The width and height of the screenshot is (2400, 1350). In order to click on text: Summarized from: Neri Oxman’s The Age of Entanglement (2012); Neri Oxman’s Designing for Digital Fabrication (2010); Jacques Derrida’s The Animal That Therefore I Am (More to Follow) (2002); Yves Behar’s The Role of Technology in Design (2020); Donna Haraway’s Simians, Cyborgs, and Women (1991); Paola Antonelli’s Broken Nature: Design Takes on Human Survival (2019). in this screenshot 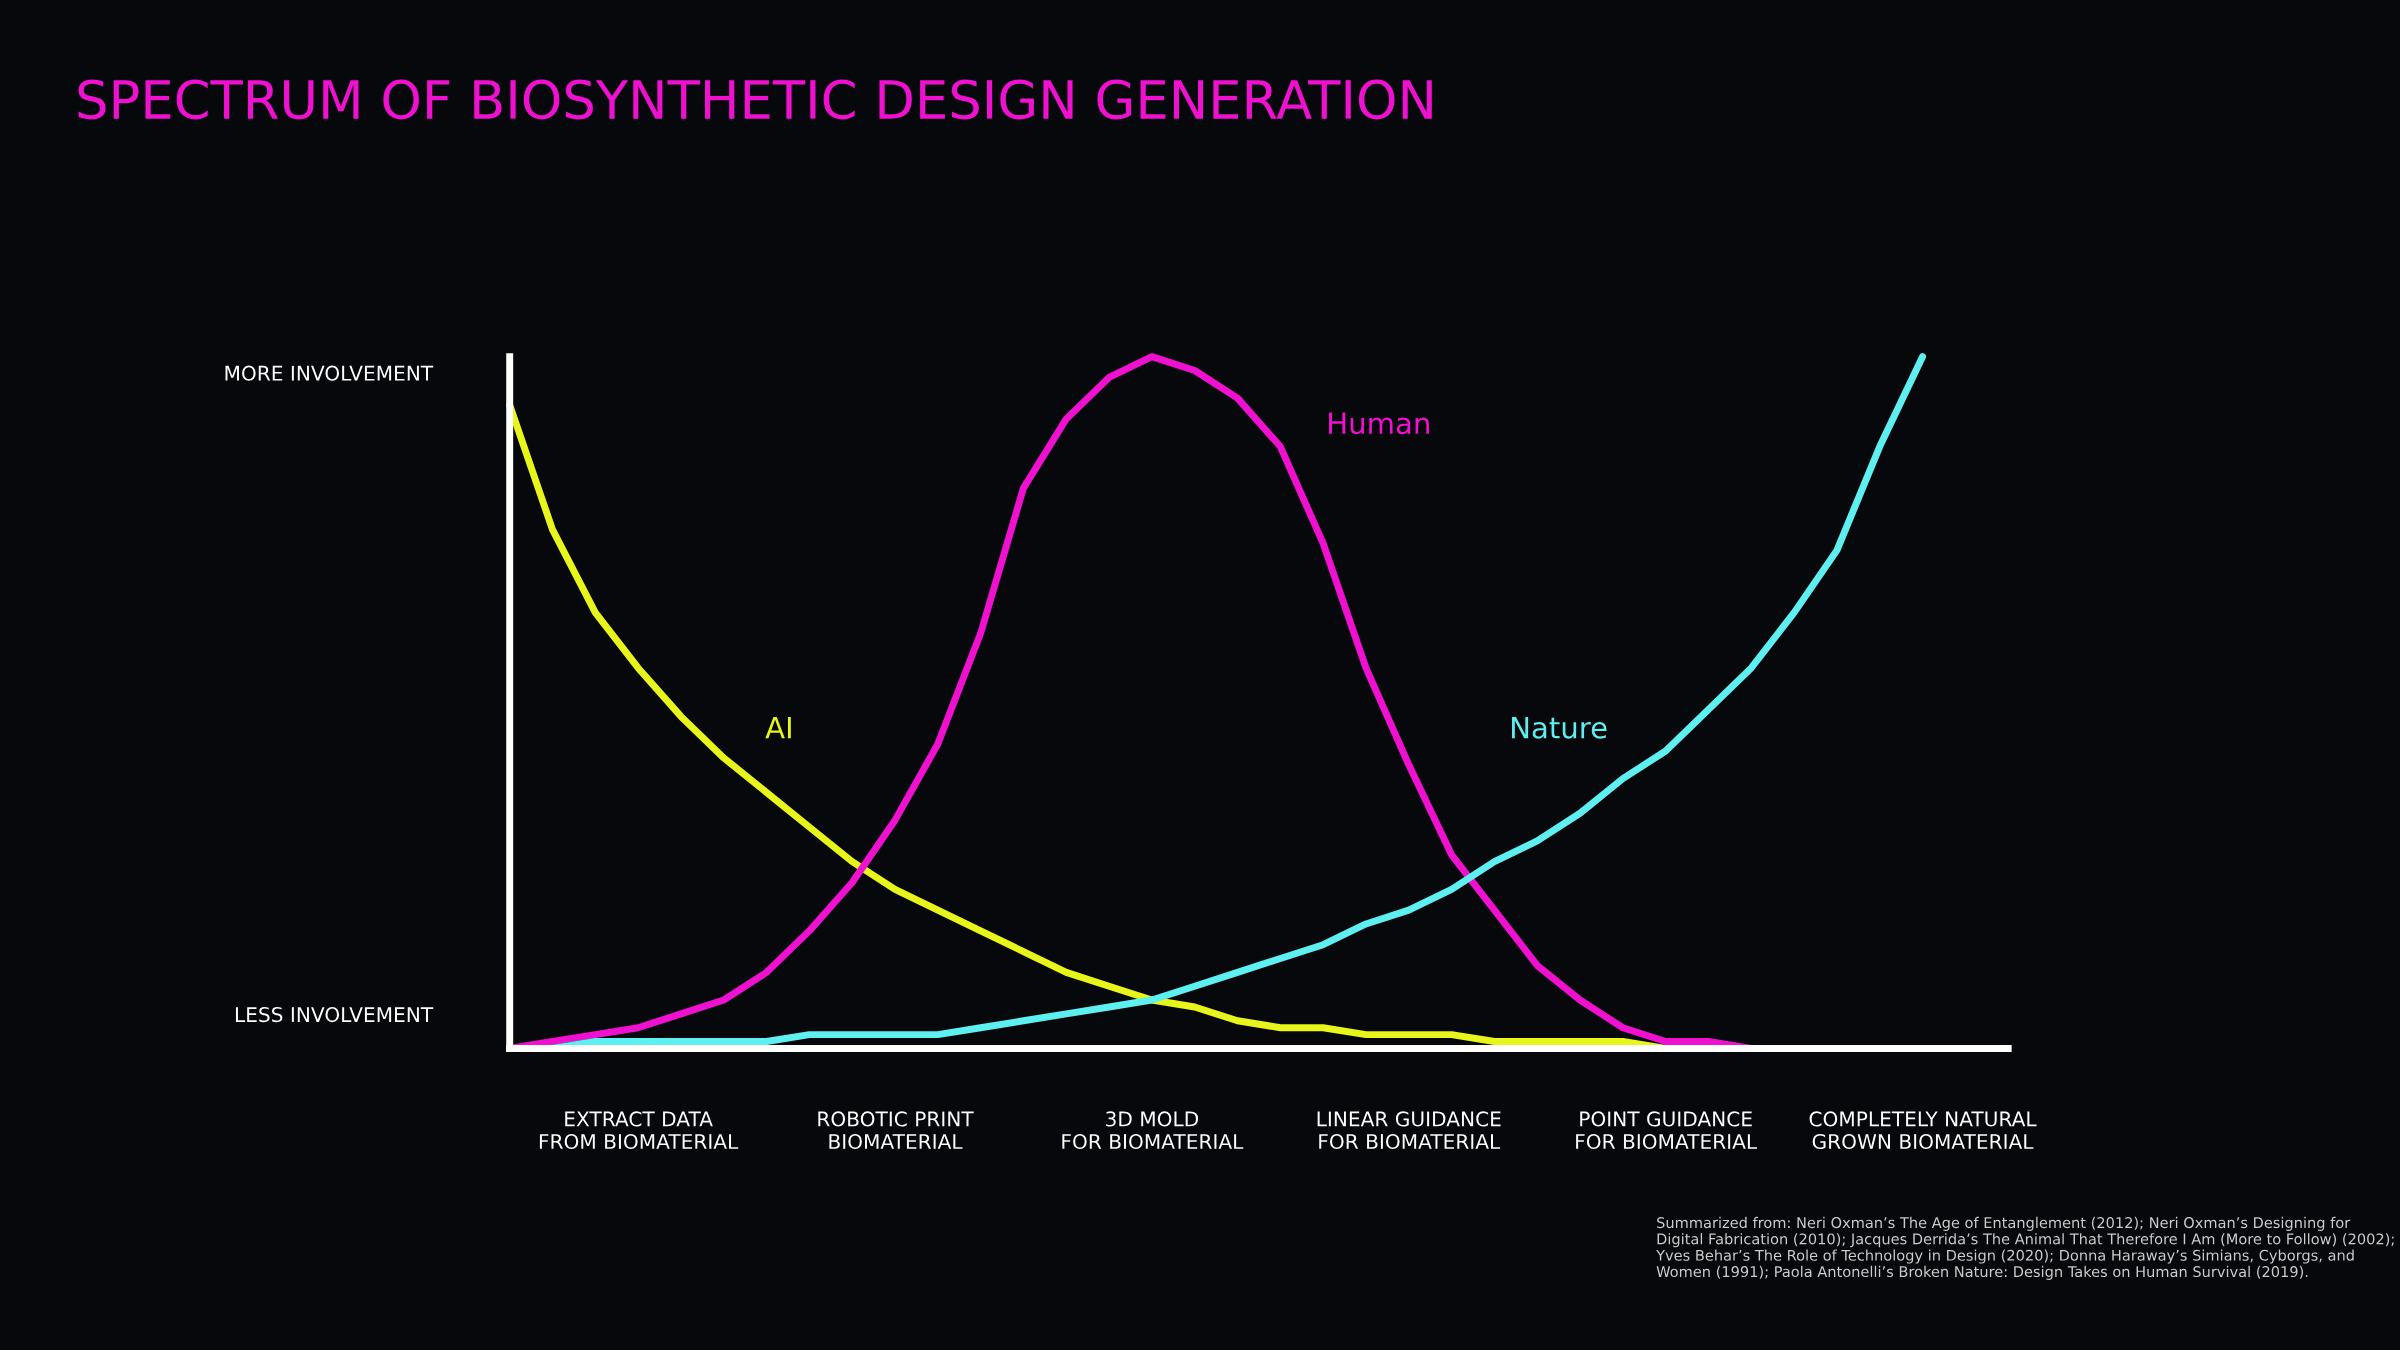, I will do `click(2025, 1248)`.